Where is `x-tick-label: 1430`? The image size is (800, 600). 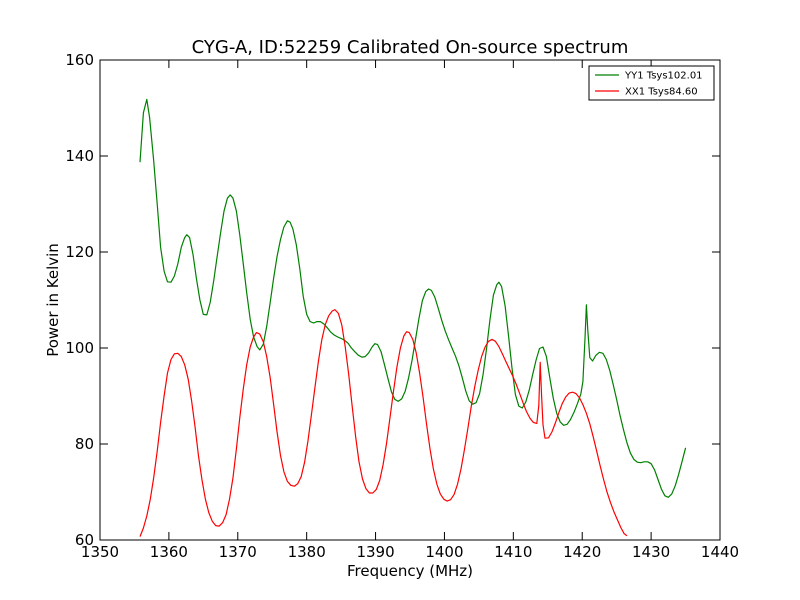
x-tick-label: 1430 is located at coordinates (651, 552).